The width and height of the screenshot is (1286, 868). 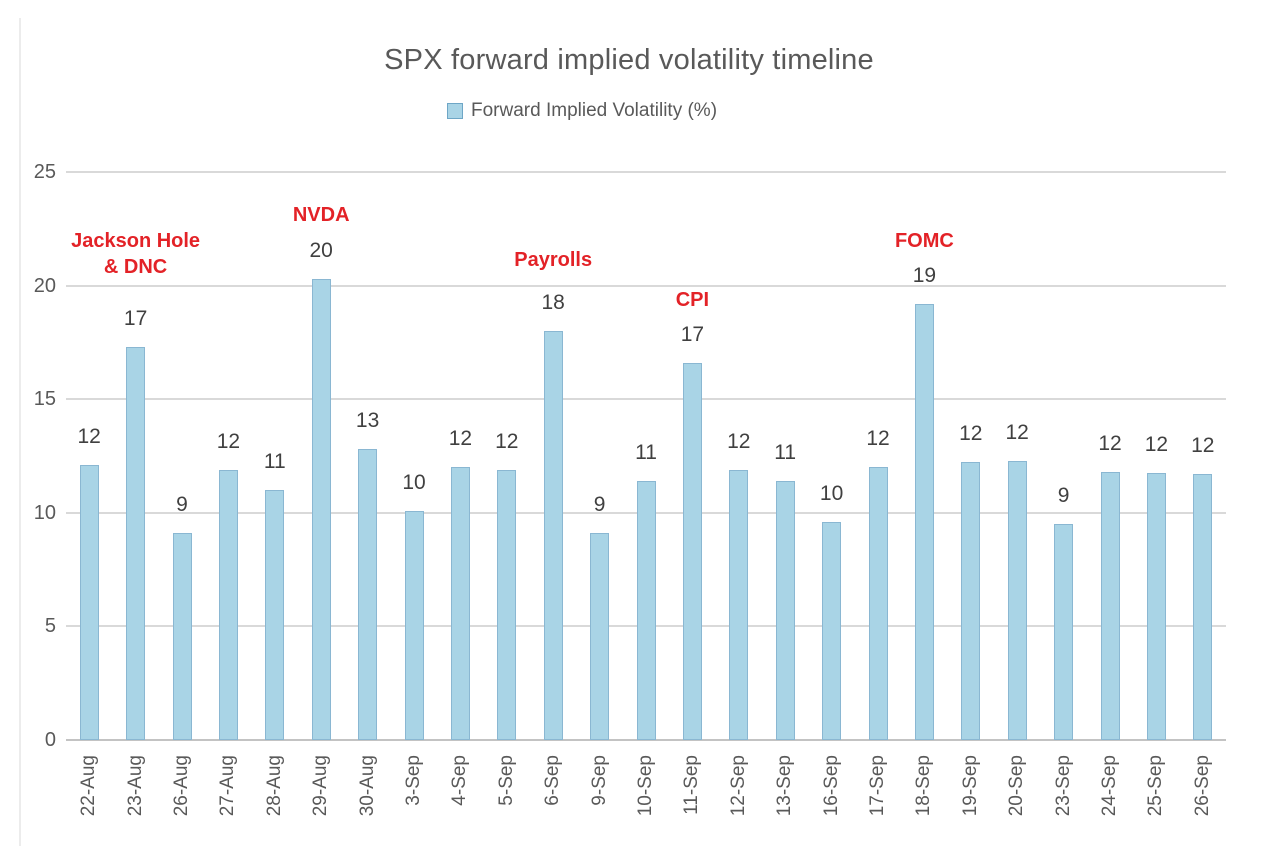 I want to click on event-annotation: Payrolls, so click(x=553, y=260).